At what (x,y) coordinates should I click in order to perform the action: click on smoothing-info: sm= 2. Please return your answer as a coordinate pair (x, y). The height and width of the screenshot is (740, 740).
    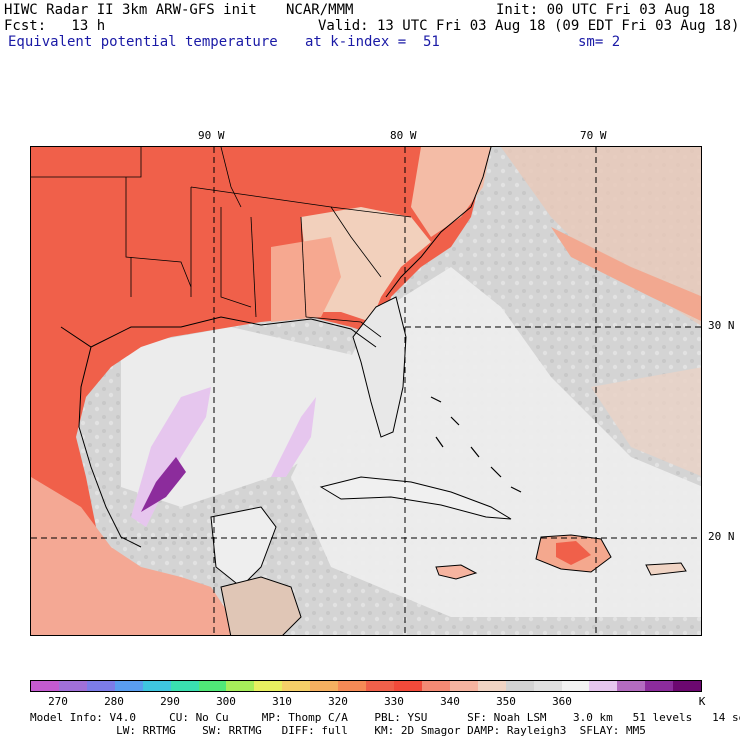
    Looking at the image, I should click on (599, 42).